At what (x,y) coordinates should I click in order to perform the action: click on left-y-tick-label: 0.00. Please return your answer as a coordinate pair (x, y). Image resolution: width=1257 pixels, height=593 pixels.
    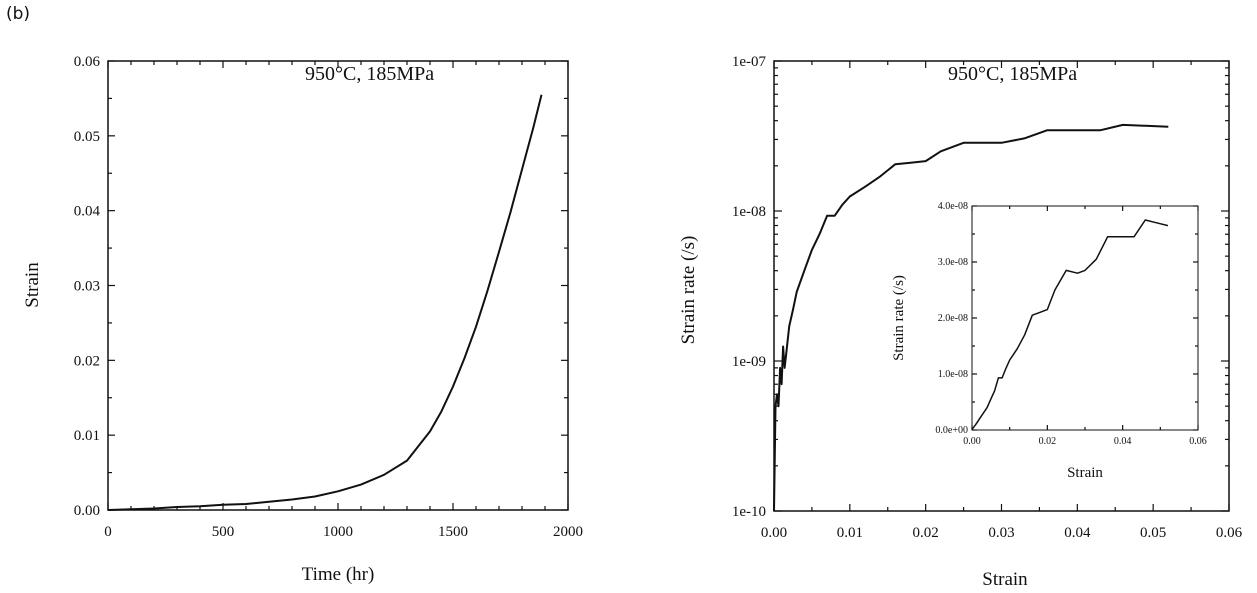
    Looking at the image, I should click on (87, 511).